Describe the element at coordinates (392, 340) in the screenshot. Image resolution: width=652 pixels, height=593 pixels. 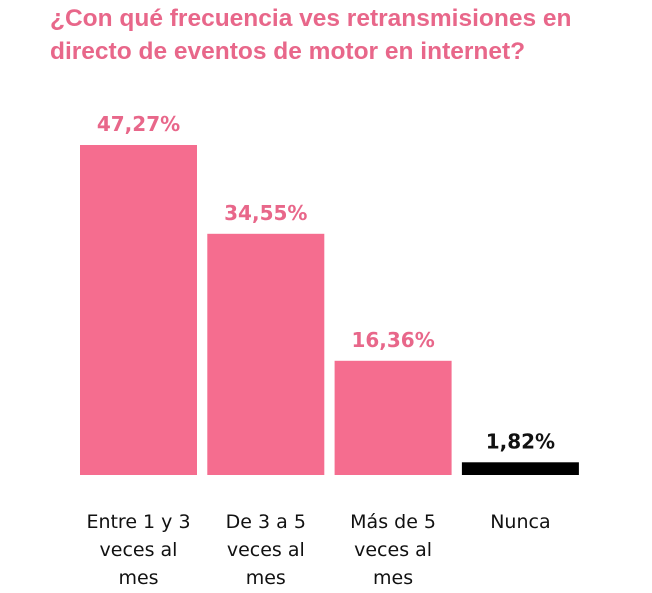
I see `value-label-3: 16,36%` at that location.